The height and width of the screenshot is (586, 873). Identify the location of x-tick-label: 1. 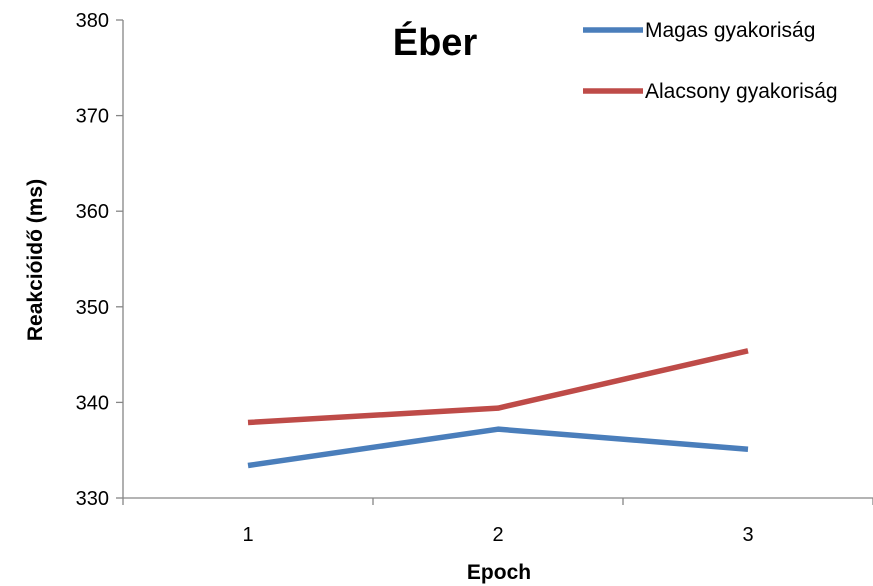
(247, 535).